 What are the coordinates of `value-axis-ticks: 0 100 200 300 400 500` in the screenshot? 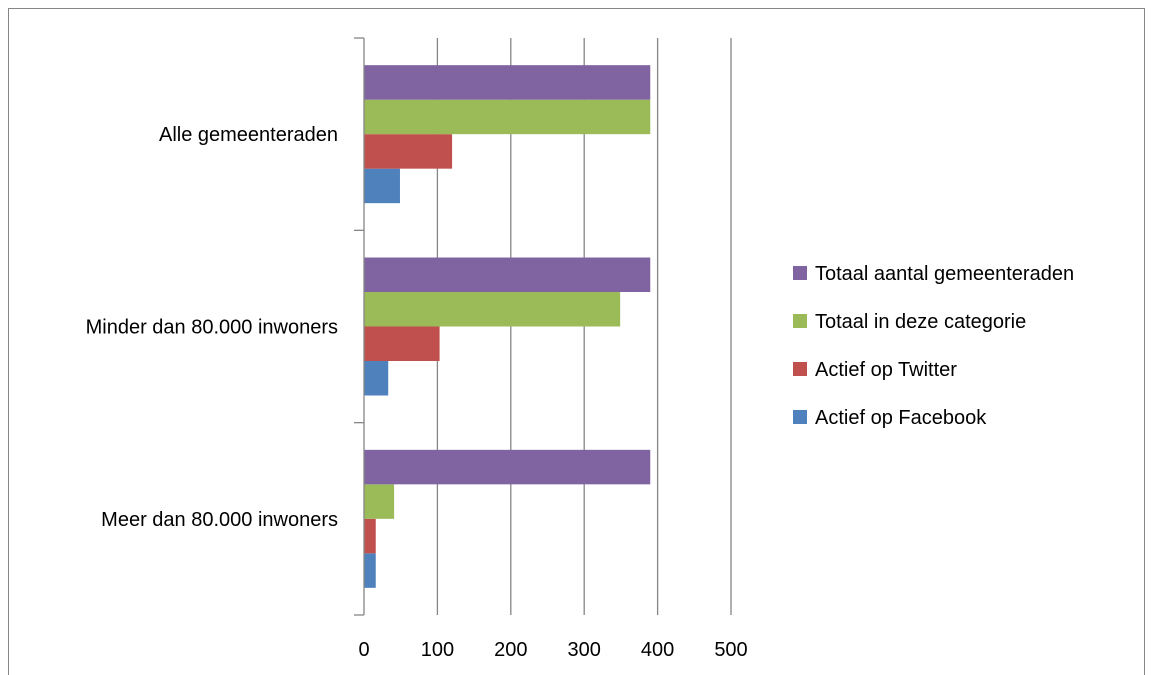 It's located at (552, 650).